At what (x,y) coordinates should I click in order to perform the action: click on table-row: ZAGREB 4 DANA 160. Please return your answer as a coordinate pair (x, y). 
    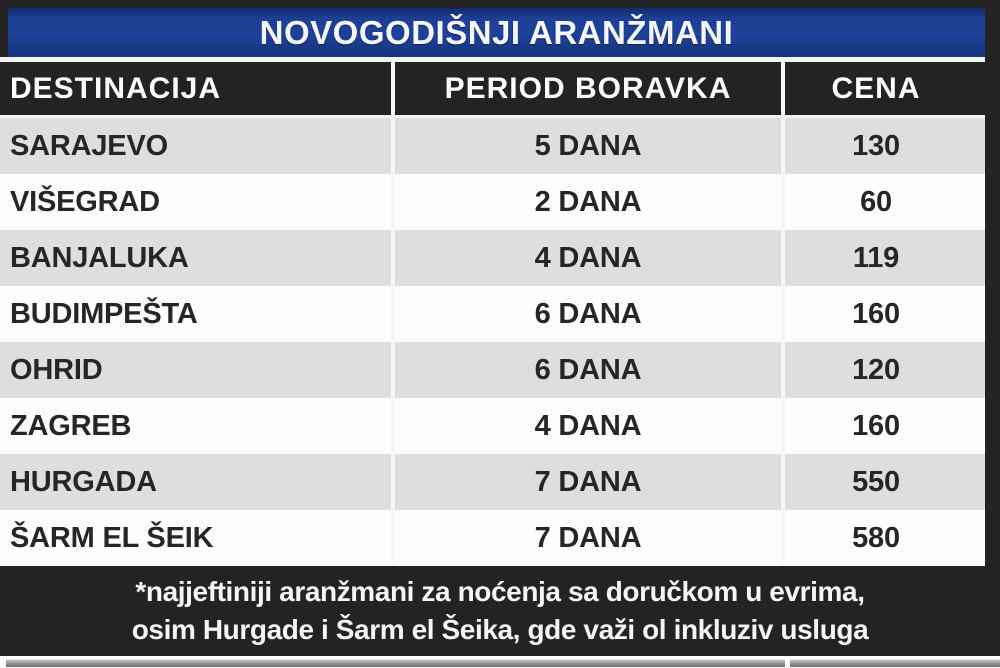
    Looking at the image, I should click on (492, 426).